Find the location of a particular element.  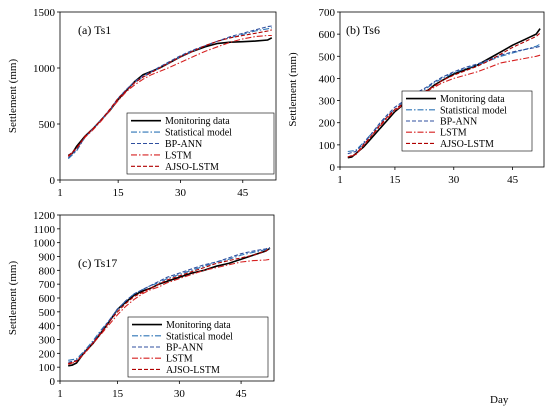

series-line-statistical-model is located at coordinates (169, 304).